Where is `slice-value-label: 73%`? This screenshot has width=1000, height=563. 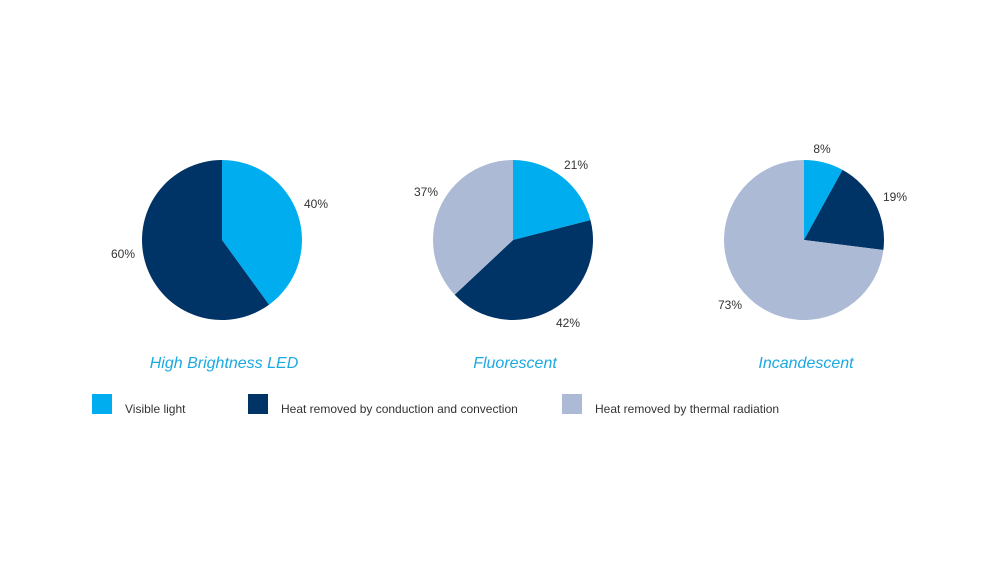 slice-value-label: 73% is located at coordinates (730, 305).